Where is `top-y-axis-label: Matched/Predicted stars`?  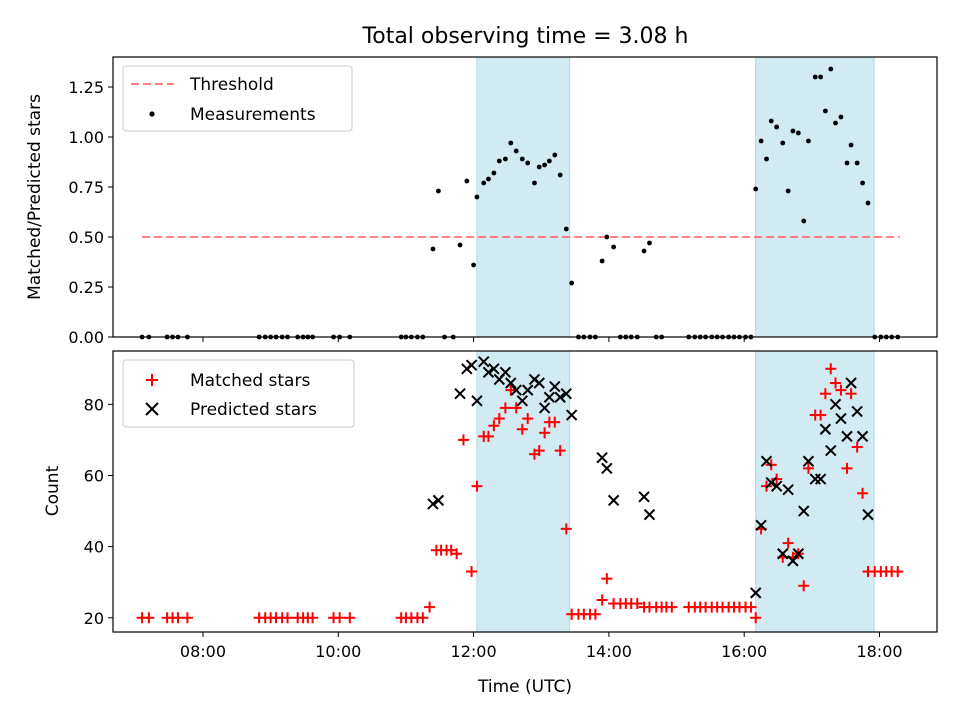 top-y-axis-label: Matched/Predicted stars is located at coordinates (35, 197).